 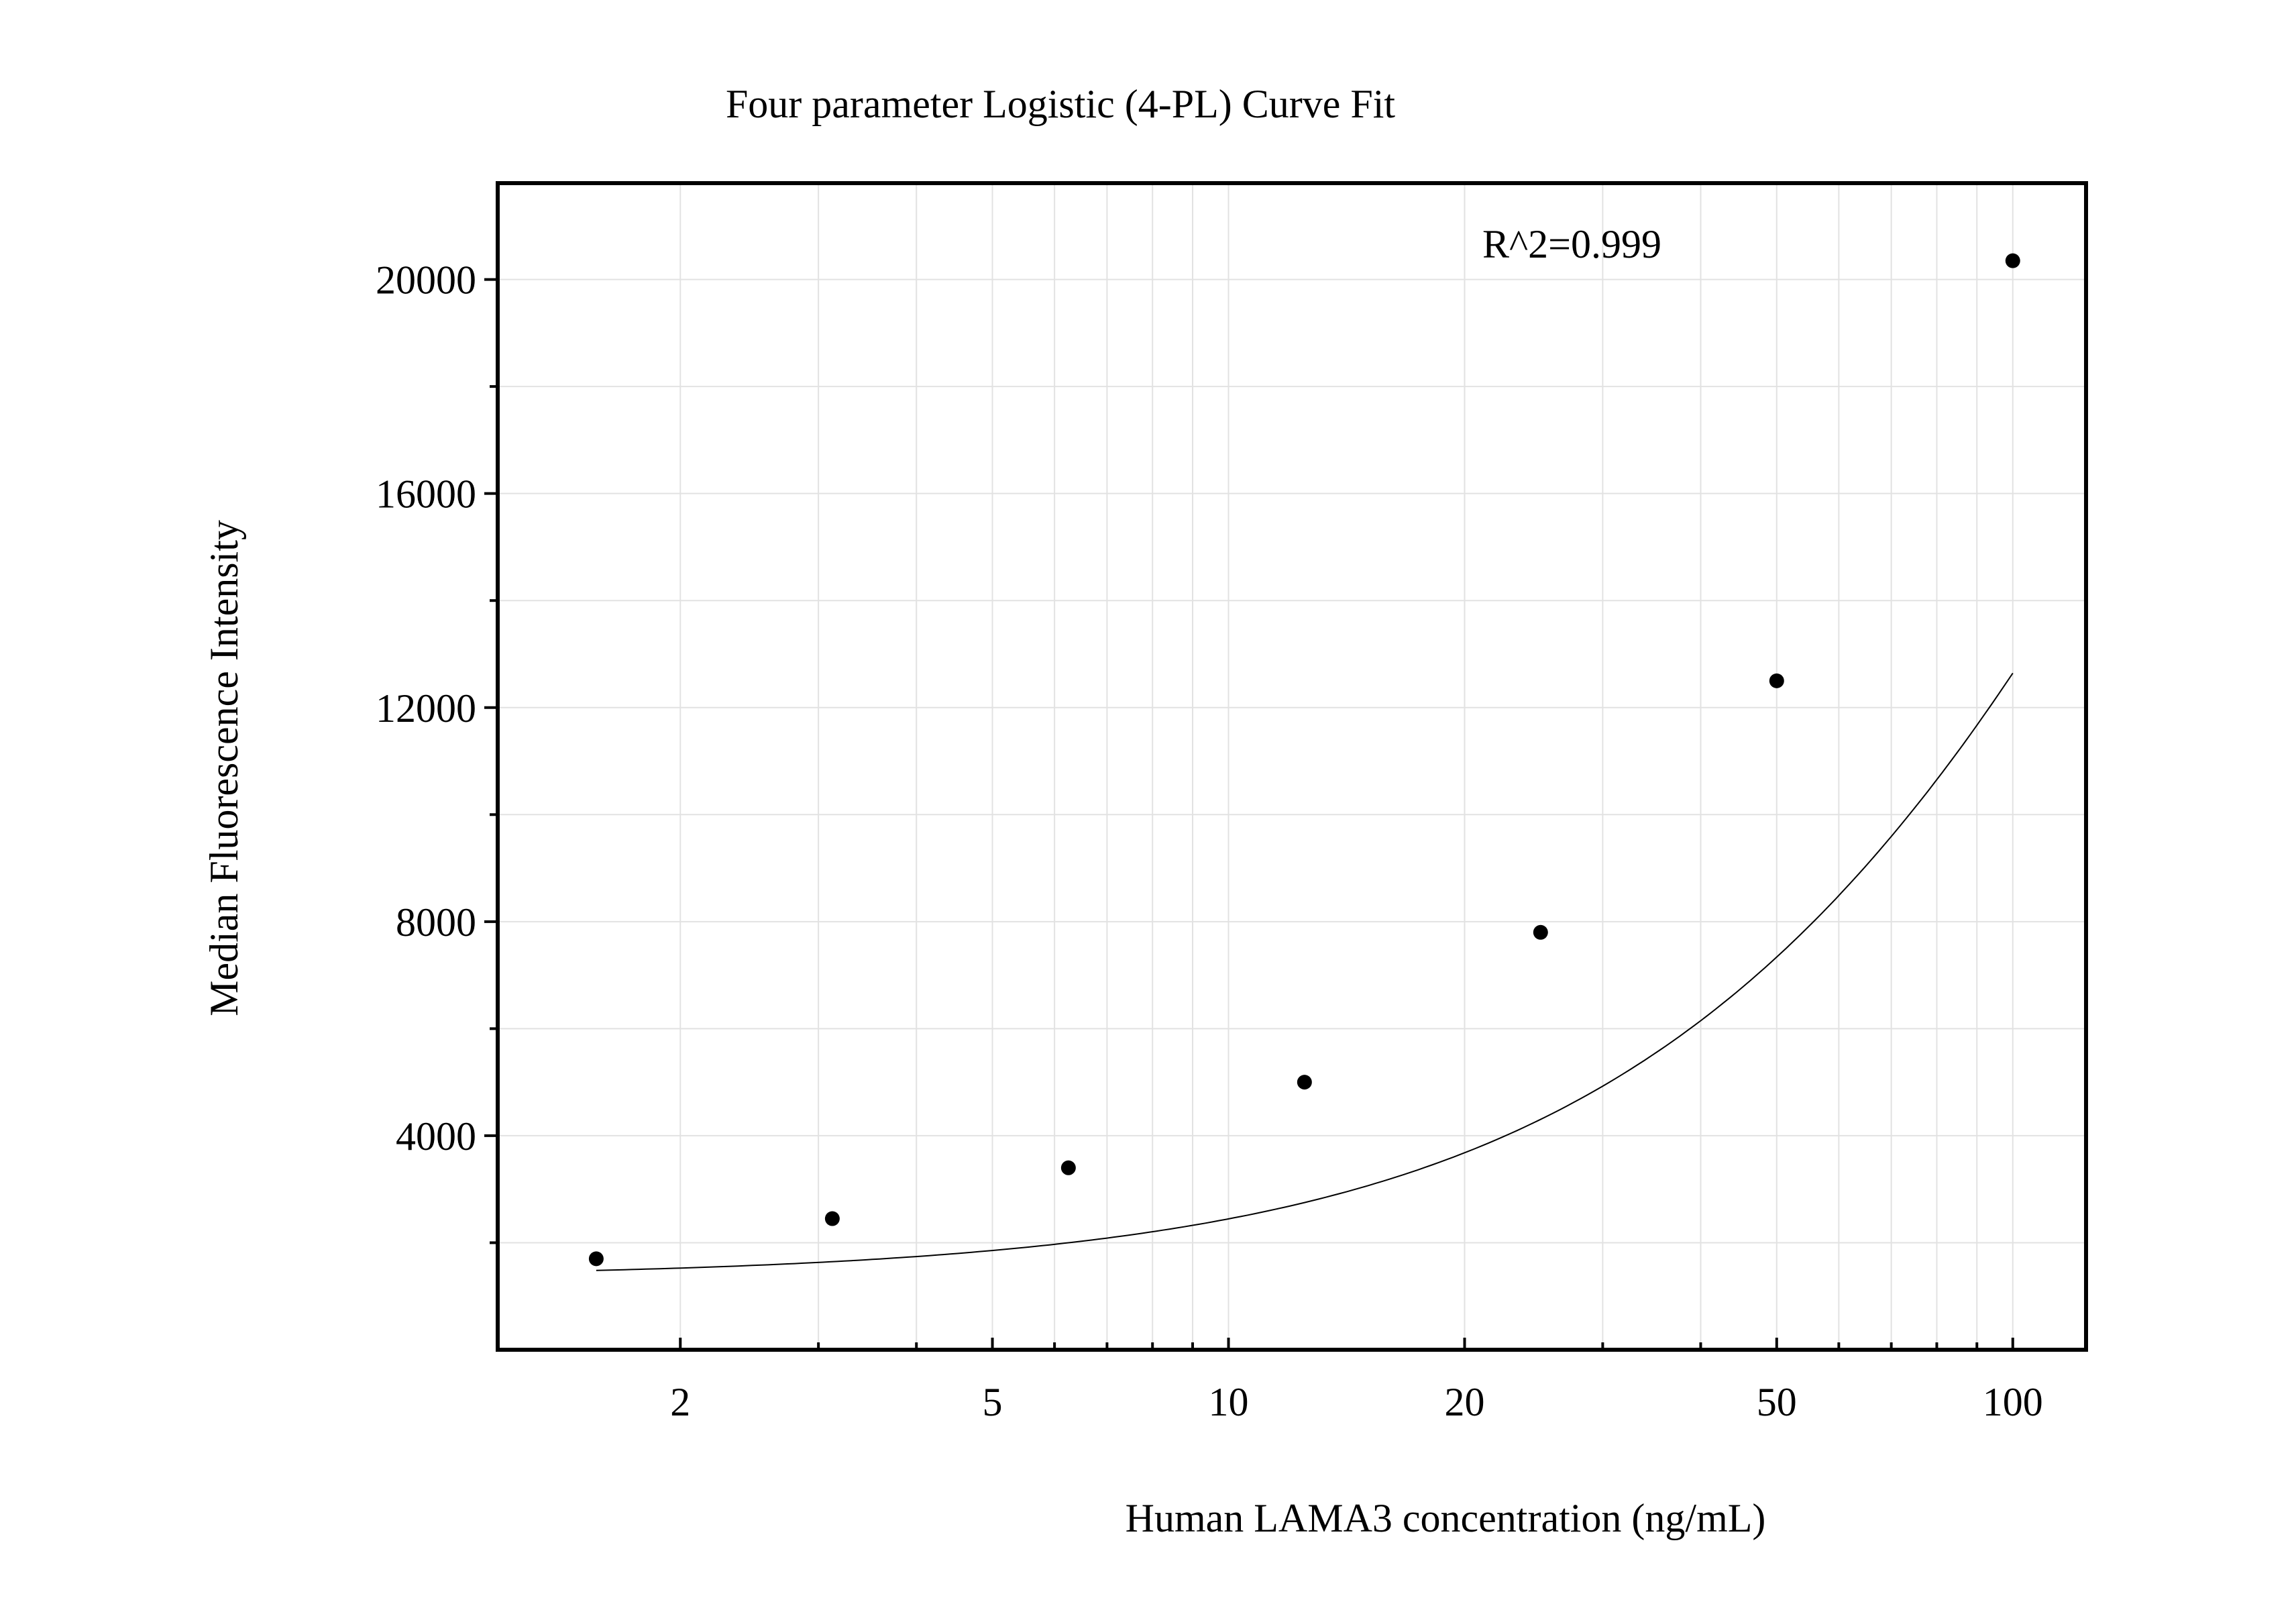 What do you see at coordinates (1777, 1402) in the screenshot?
I see `x-tick-label: 50` at bounding box center [1777, 1402].